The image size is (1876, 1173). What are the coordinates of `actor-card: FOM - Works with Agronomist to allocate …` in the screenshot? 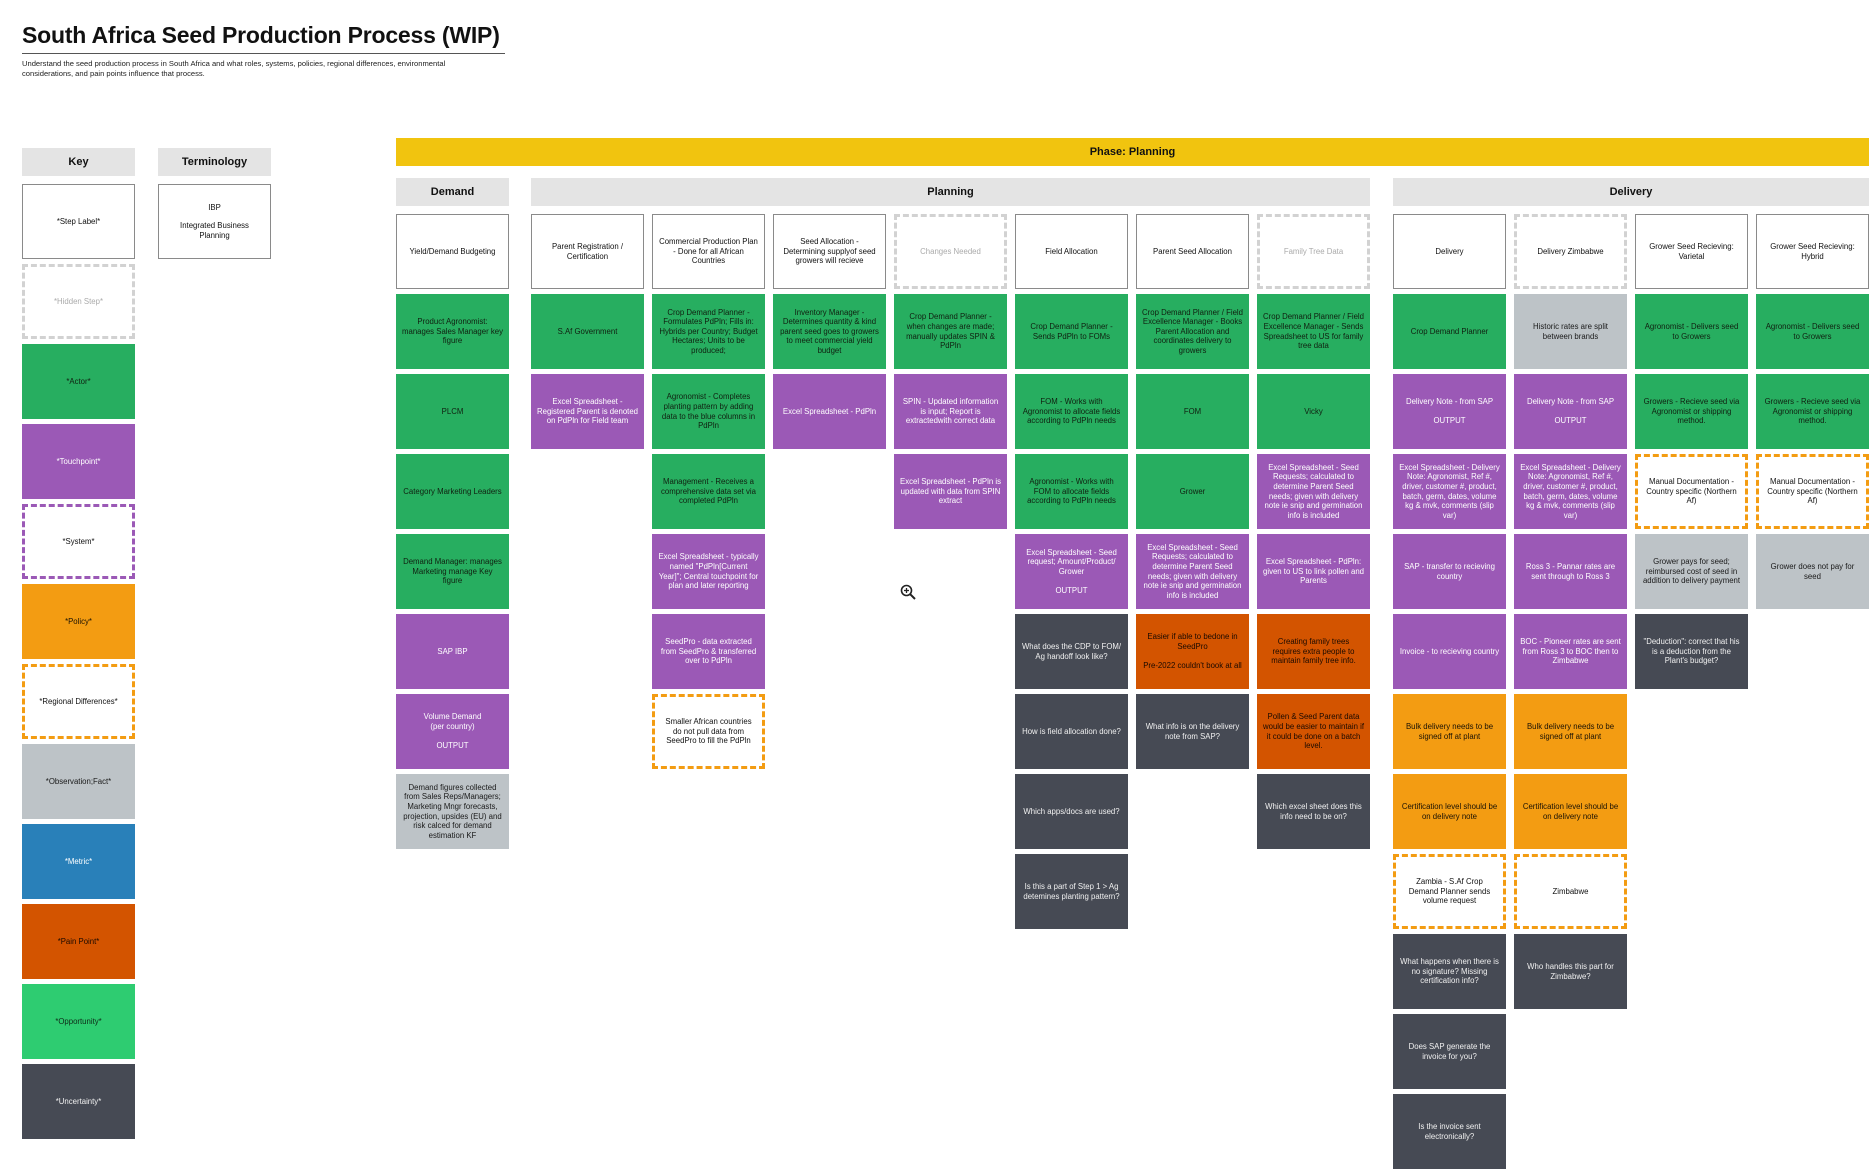 It's located at (1071, 411).